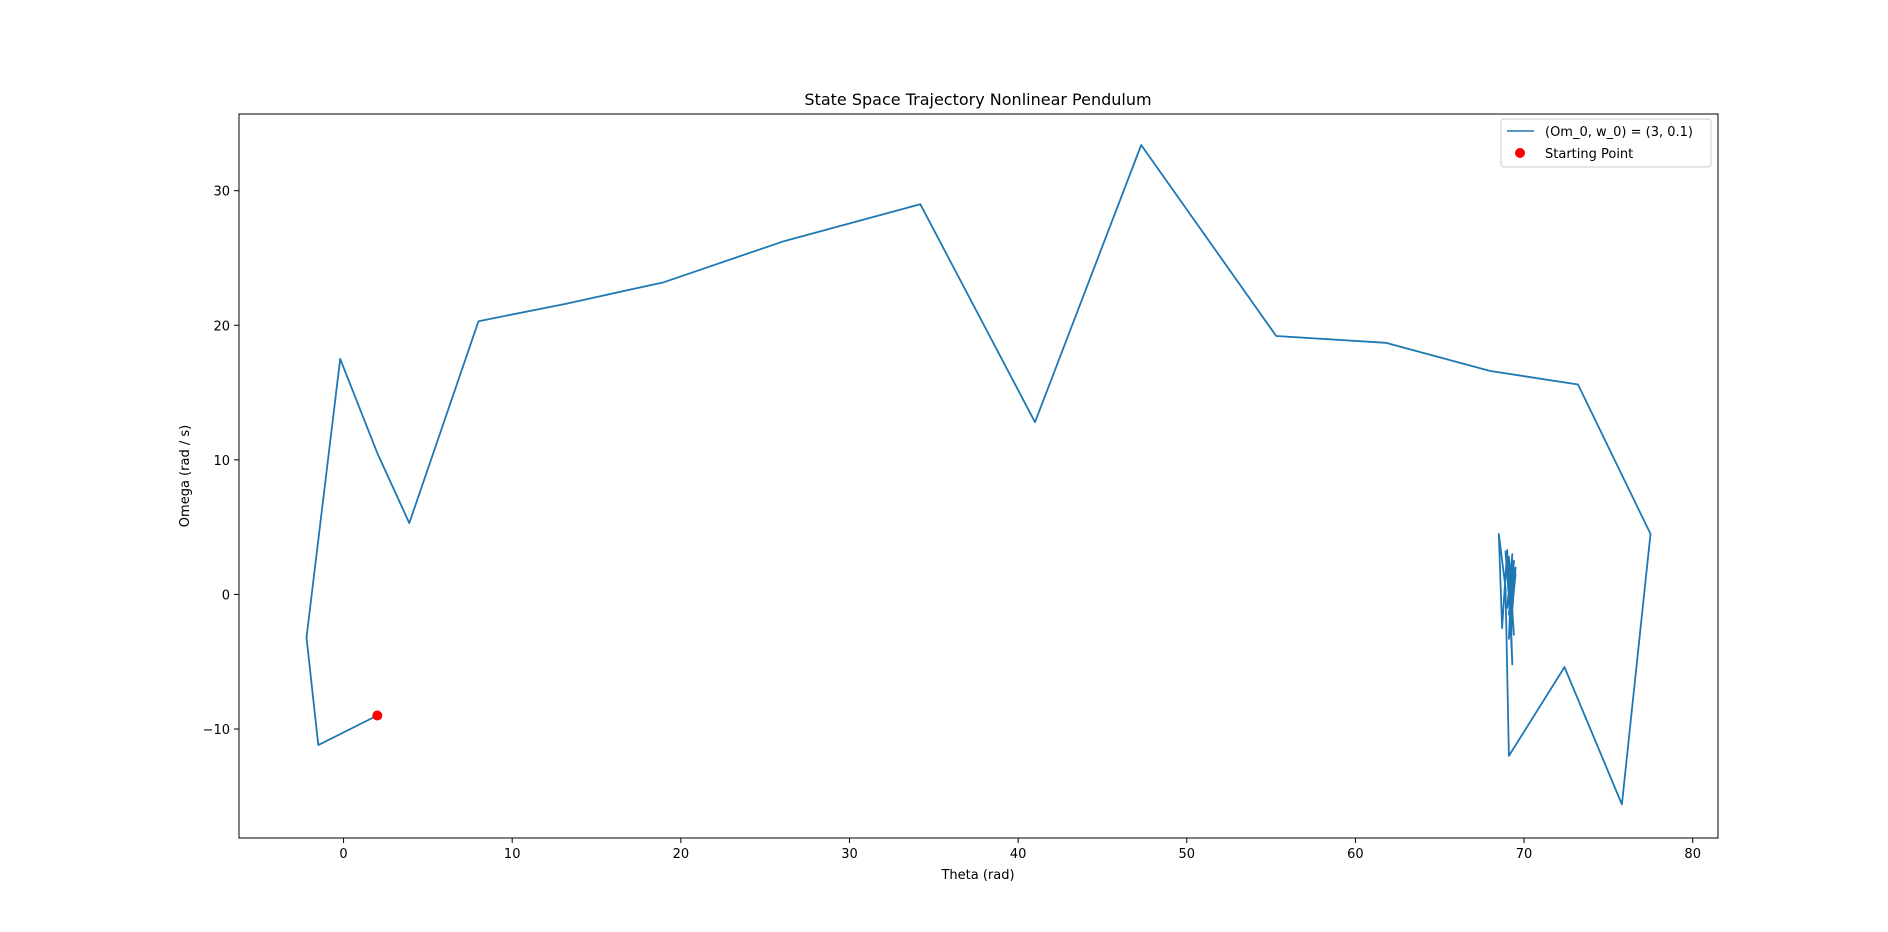  I want to click on x-axis-title: Theta (rad), so click(977, 875).